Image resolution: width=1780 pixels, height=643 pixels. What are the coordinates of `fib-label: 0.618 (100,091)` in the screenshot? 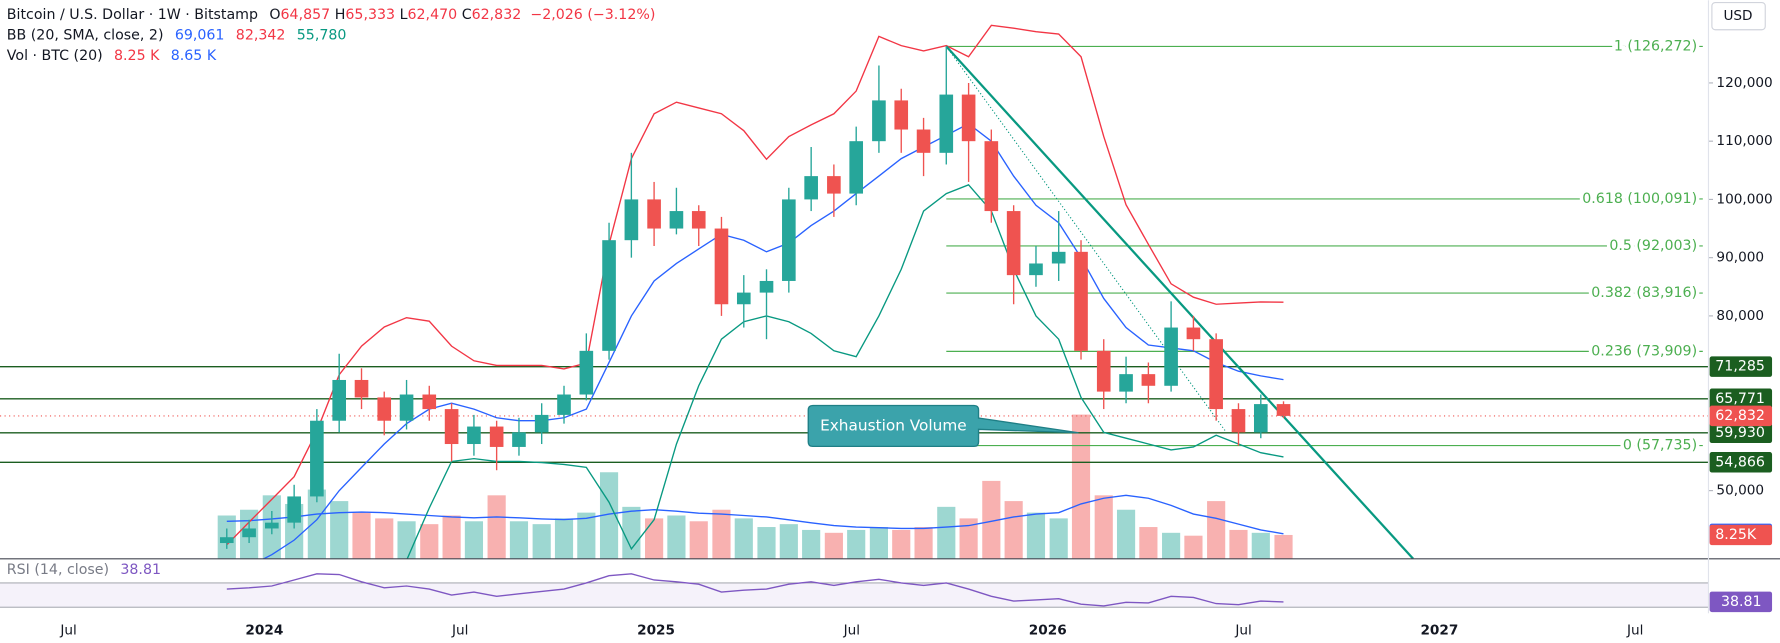 It's located at (1639, 199).